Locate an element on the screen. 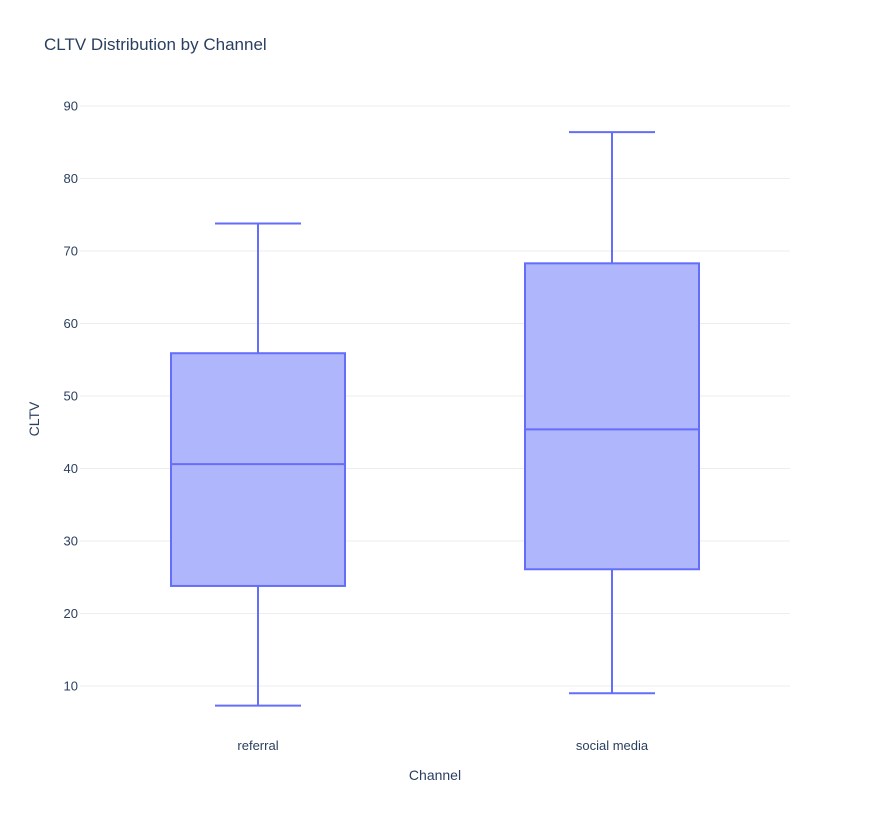  x-tick-label: referral is located at coordinates (257, 745).